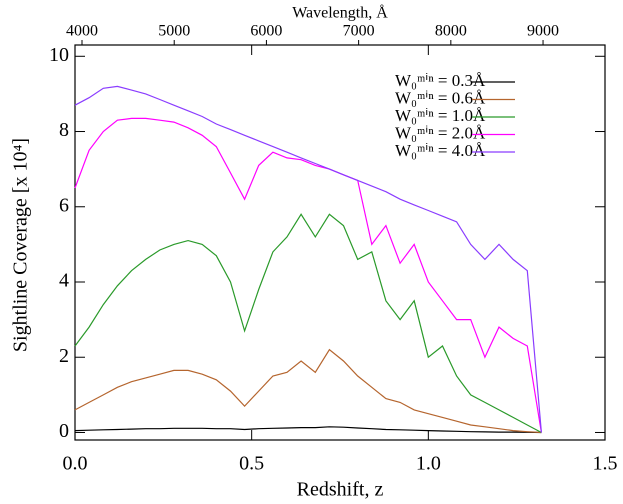  I want to click on x-tick-label: 1.0, so click(428, 464).